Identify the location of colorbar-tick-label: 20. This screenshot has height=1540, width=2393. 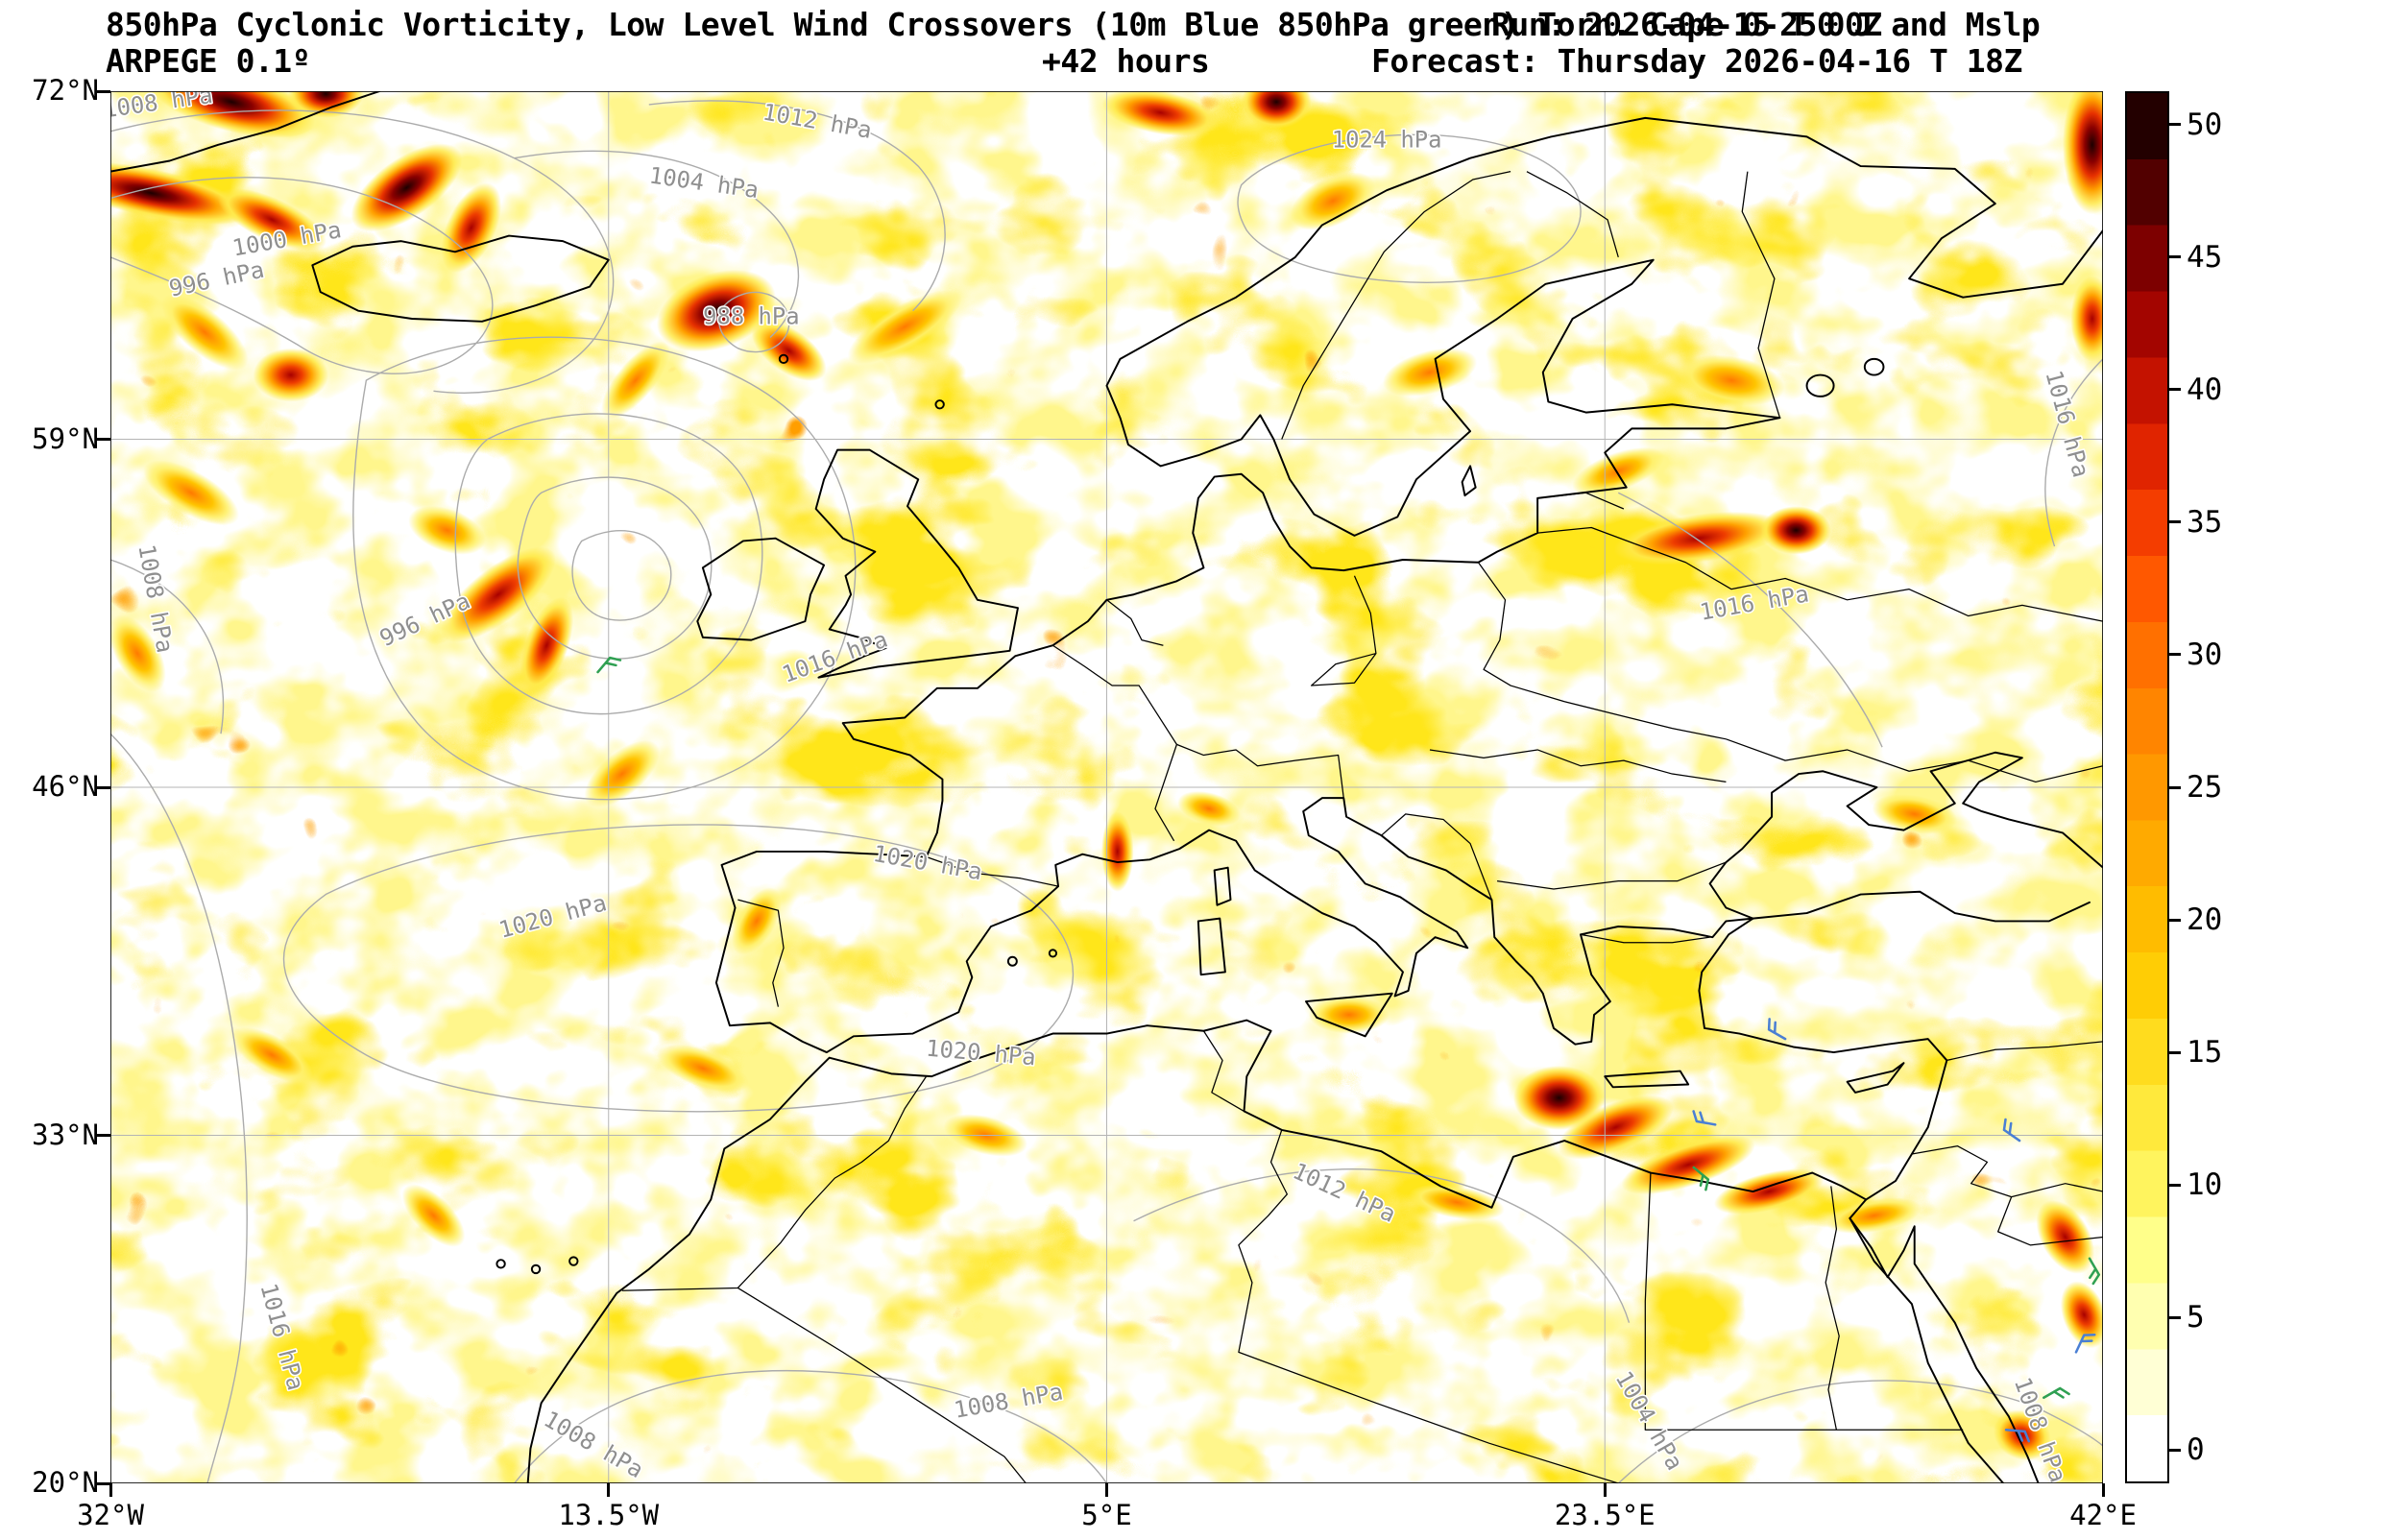
(2205, 920).